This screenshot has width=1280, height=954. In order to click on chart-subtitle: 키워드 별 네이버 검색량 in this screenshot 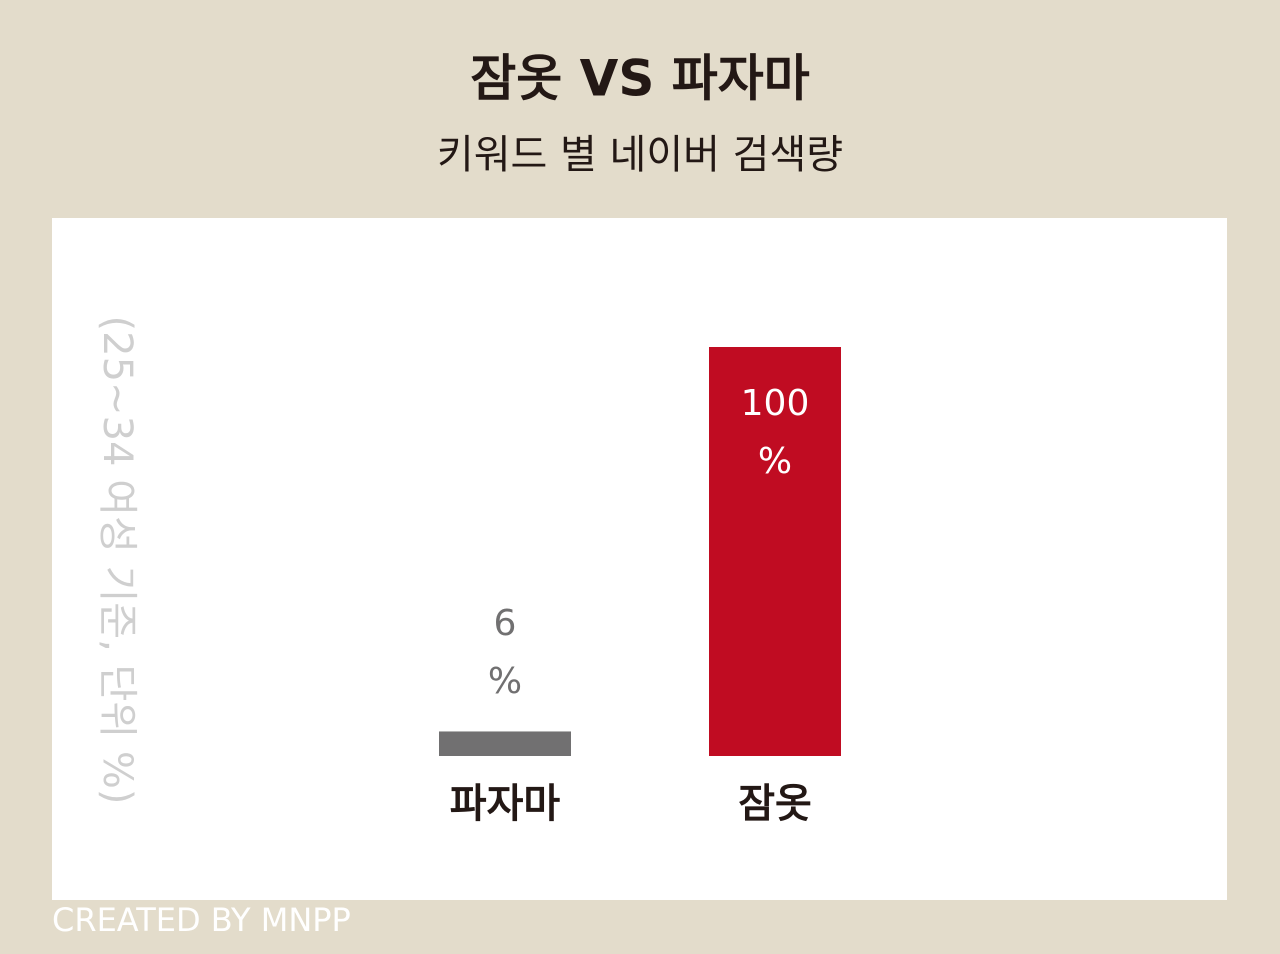, I will do `click(640, 155)`.